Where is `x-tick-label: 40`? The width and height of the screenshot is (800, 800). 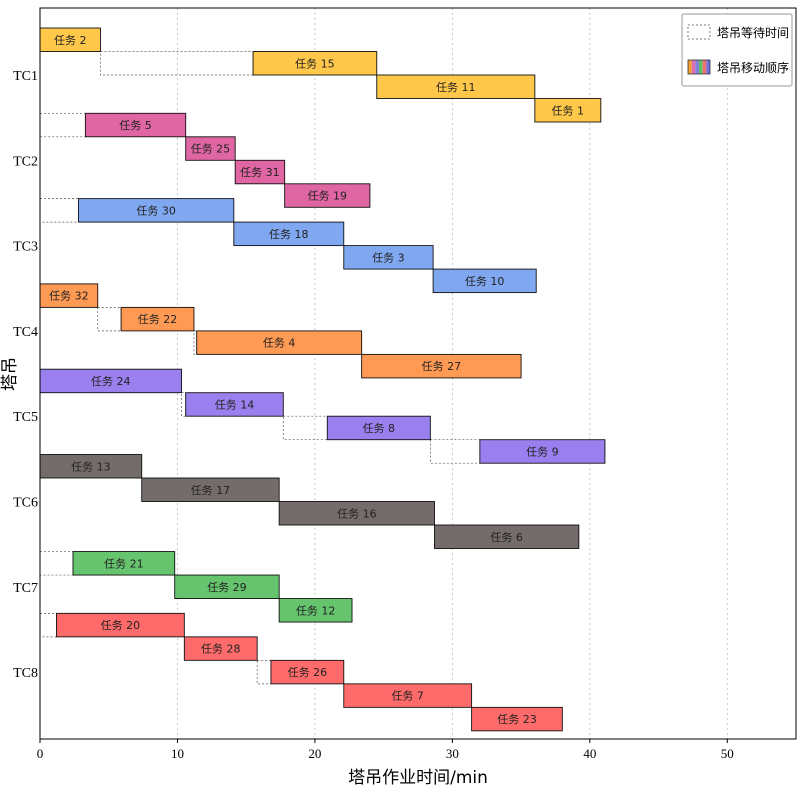
x-tick-label: 40 is located at coordinates (589, 753).